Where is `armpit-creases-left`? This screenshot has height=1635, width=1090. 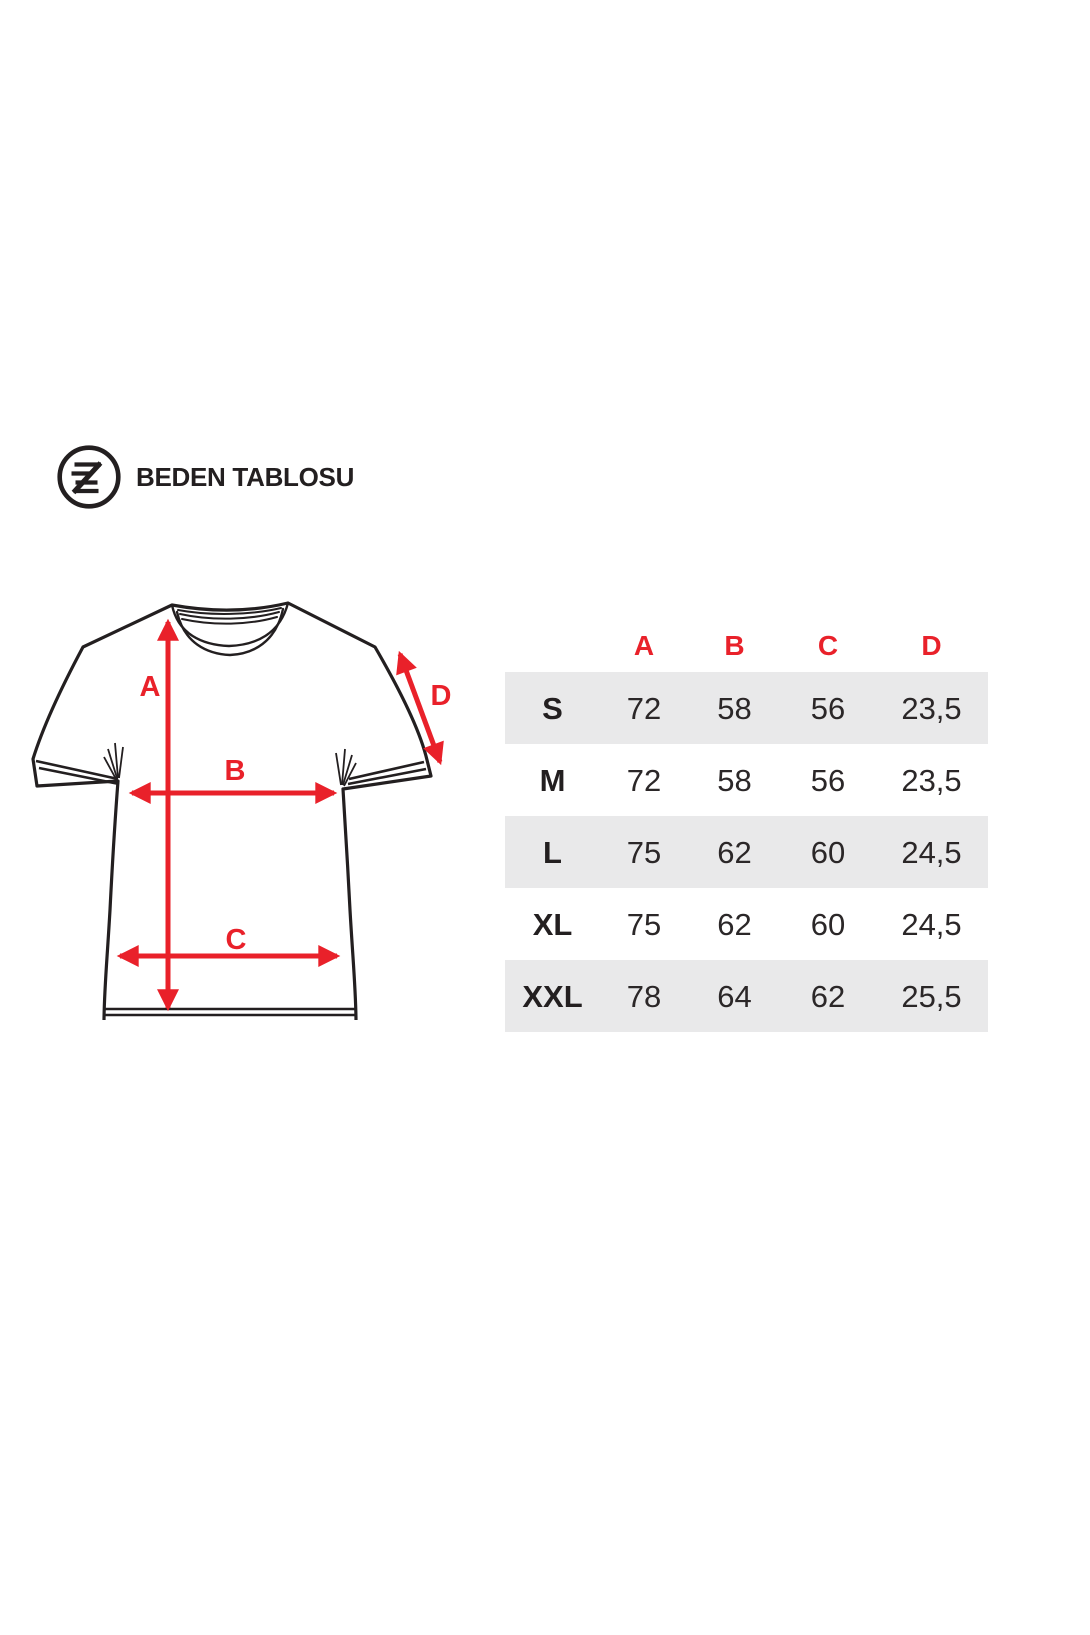 armpit-creases-left is located at coordinates (113, 761).